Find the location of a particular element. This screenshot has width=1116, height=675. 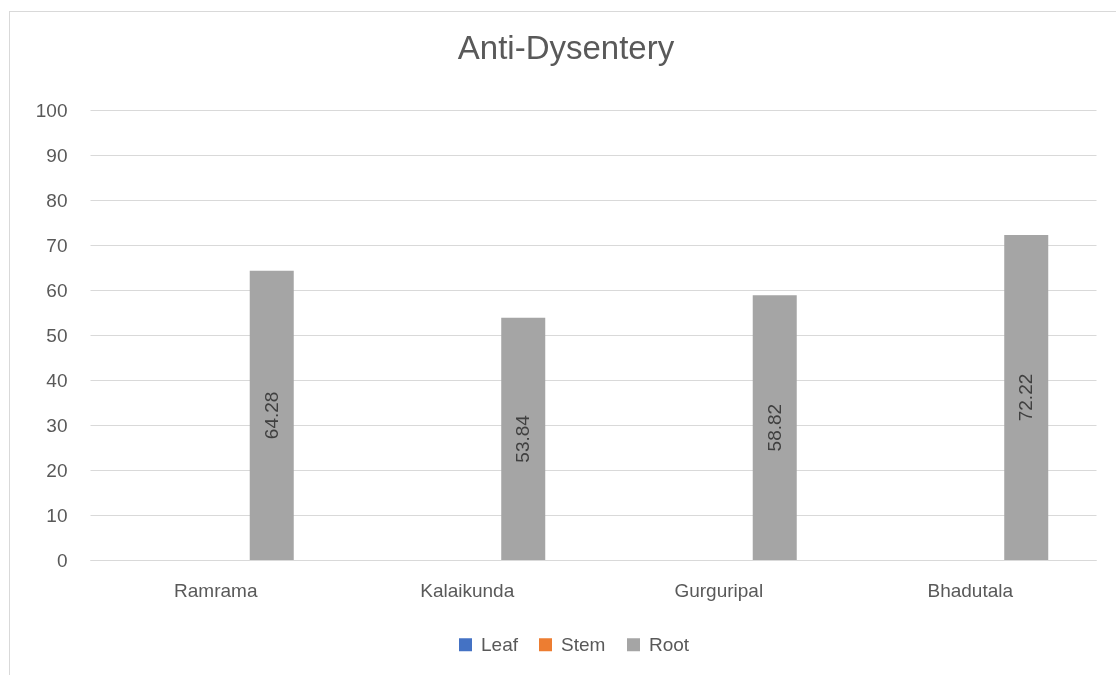

y-tick-label: 90 is located at coordinates (57, 155).